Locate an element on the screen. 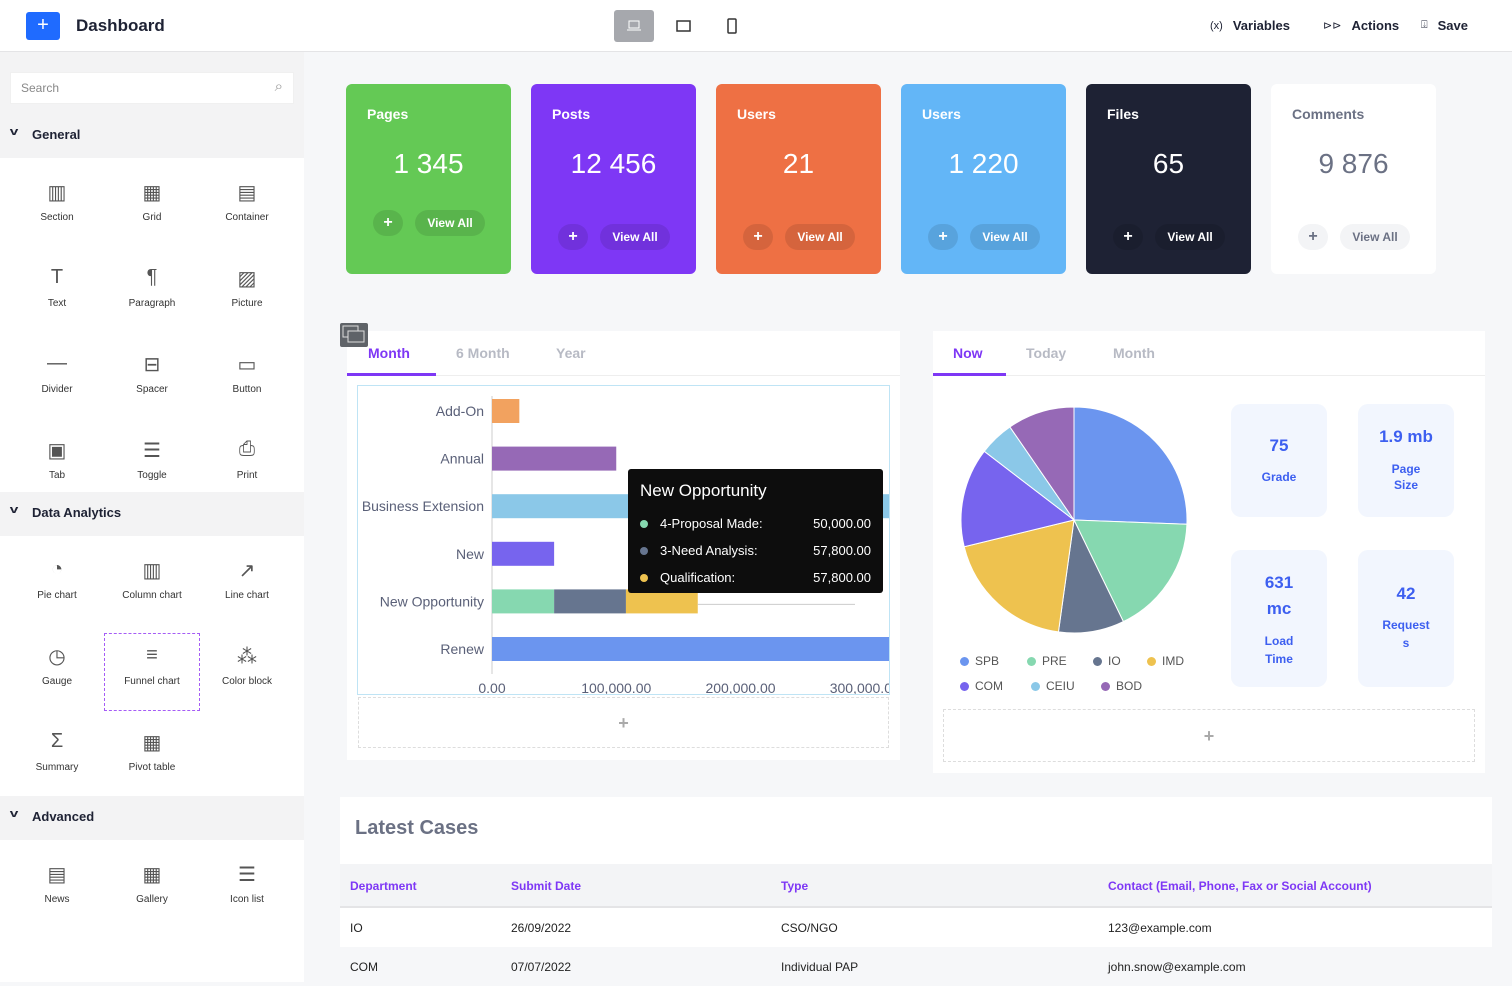 This screenshot has height=986, width=1512. bar-add-on-total is located at coordinates (506, 411).